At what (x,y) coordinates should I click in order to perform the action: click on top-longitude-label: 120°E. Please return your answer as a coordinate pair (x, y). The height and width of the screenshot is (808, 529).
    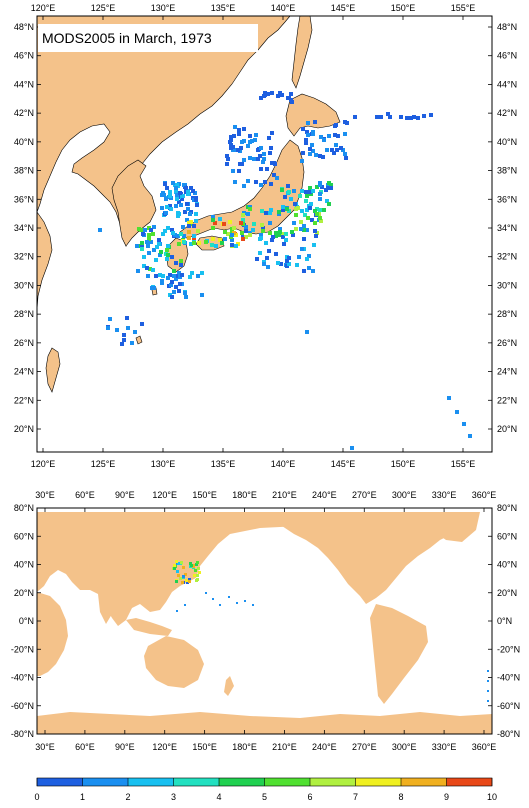
    Looking at the image, I should click on (43, 8).